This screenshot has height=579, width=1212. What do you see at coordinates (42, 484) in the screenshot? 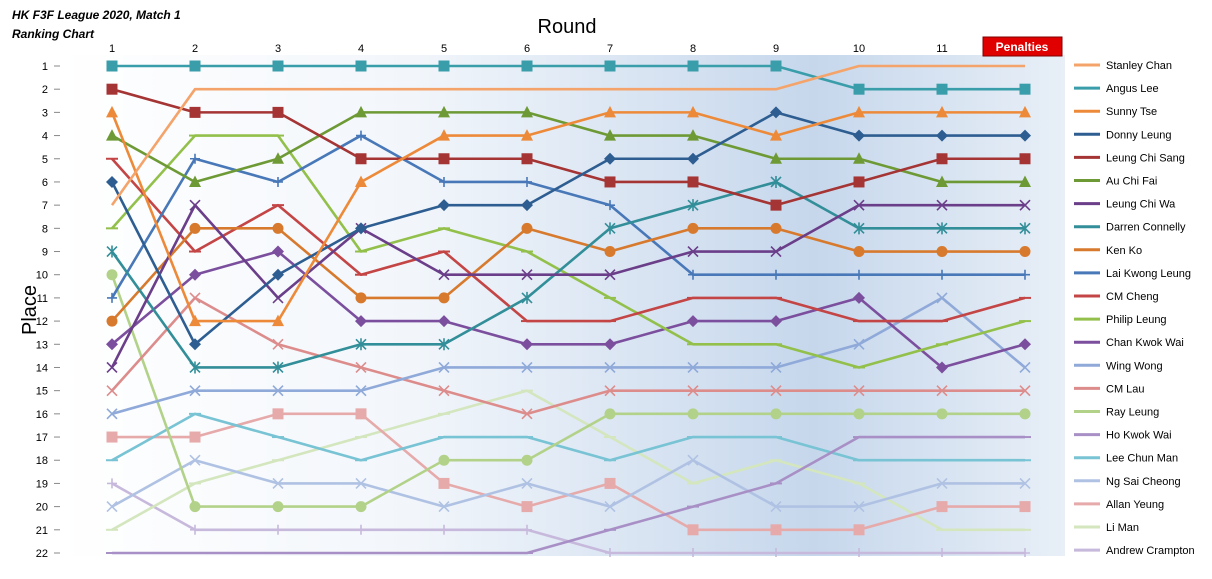
I see `y-tick-label: 19` at bounding box center [42, 484].